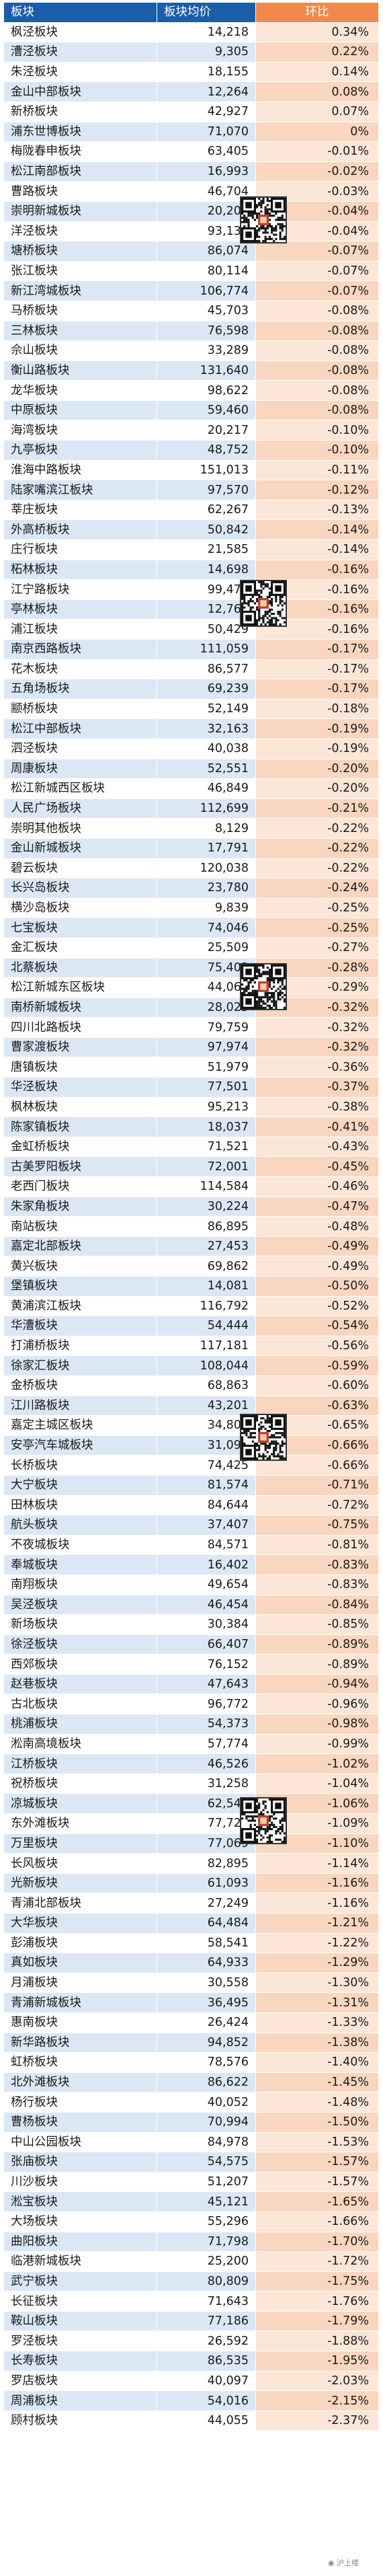 The width and height of the screenshot is (383, 2576). What do you see at coordinates (80, 211) in the screenshot?
I see `cell-block-name: 崇明新城板块` at bounding box center [80, 211].